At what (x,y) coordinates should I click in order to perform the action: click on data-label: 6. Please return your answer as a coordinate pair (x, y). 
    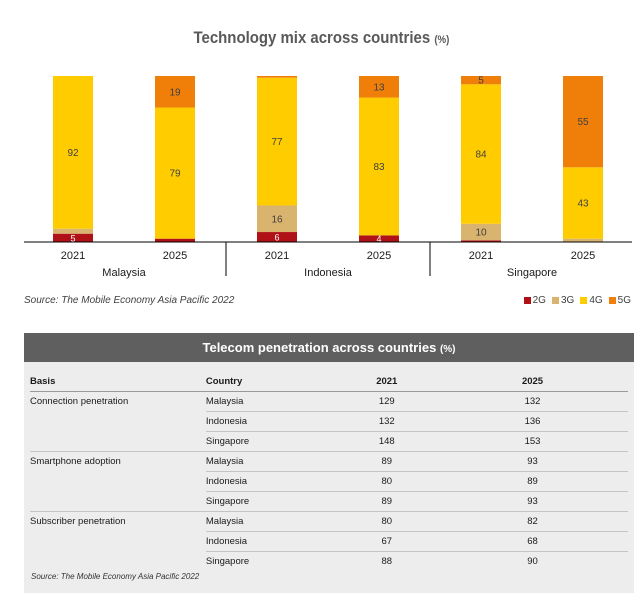
    Looking at the image, I should click on (276, 238).